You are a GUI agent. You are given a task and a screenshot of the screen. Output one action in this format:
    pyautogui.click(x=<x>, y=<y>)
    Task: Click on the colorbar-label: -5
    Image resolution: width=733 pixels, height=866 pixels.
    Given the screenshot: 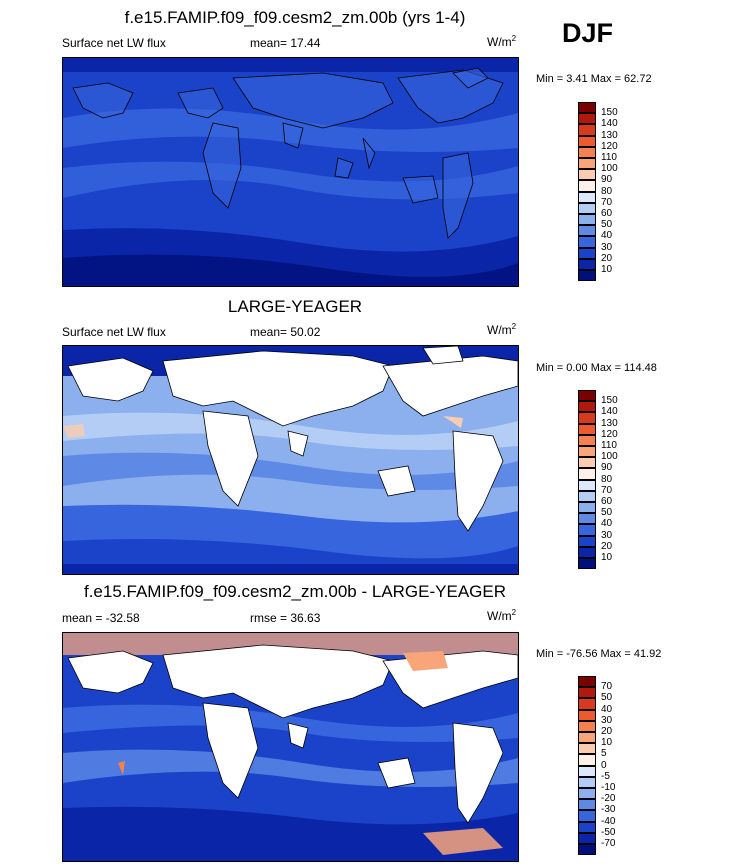 What is the action you would take?
    pyautogui.click(x=605, y=776)
    